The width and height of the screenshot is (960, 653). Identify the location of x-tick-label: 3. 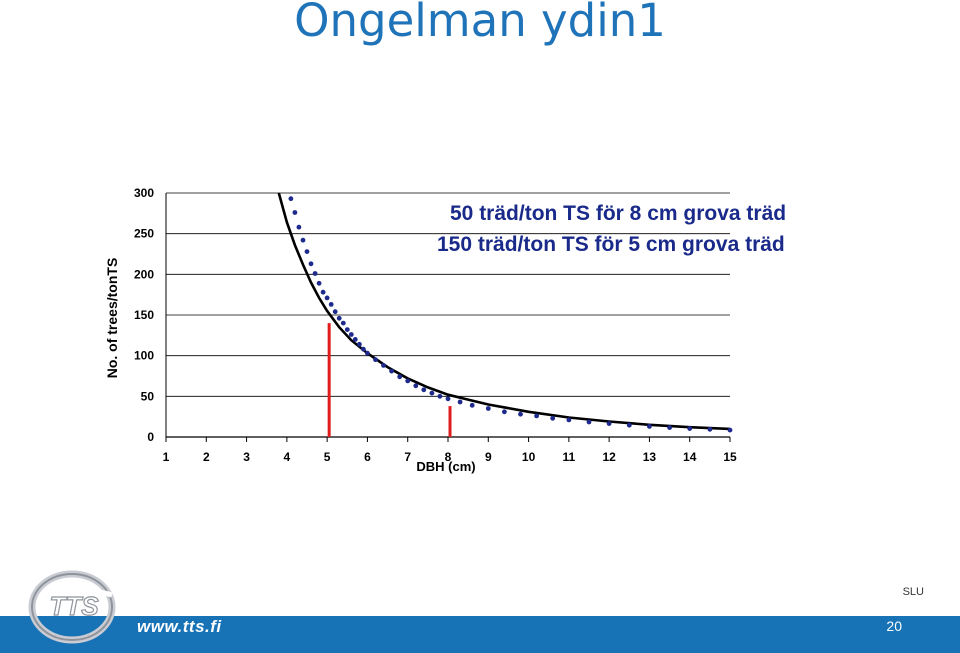
(246, 457).